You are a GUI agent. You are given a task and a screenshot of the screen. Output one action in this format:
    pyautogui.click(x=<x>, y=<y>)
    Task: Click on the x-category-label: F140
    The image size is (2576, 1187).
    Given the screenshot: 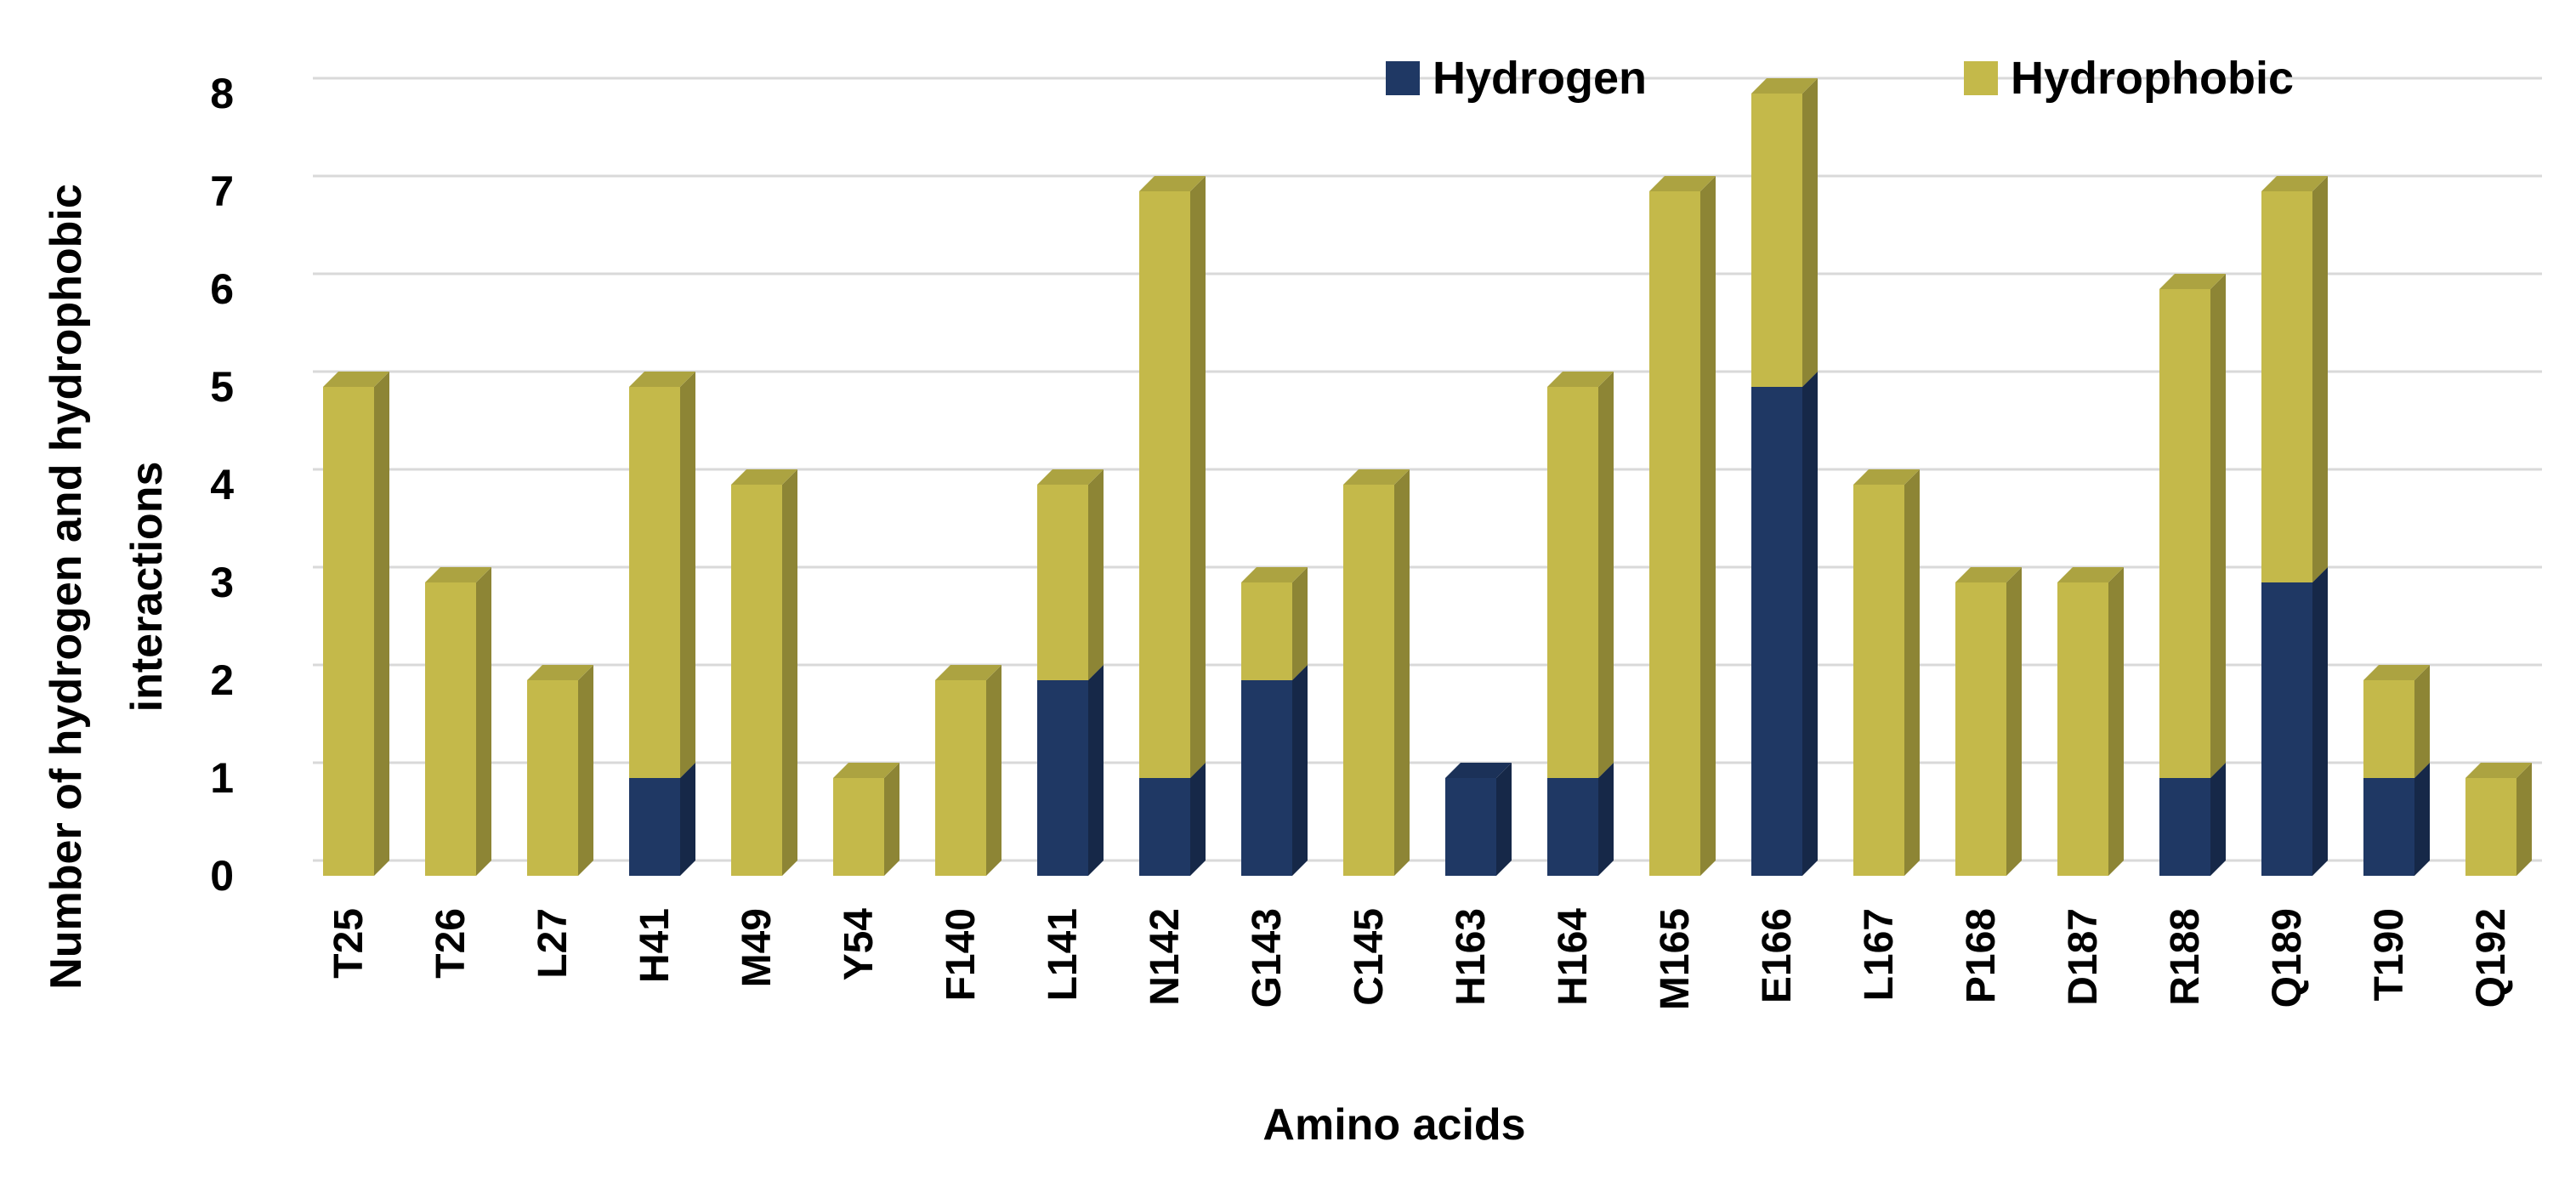 What is the action you would take?
    pyautogui.click(x=962, y=954)
    